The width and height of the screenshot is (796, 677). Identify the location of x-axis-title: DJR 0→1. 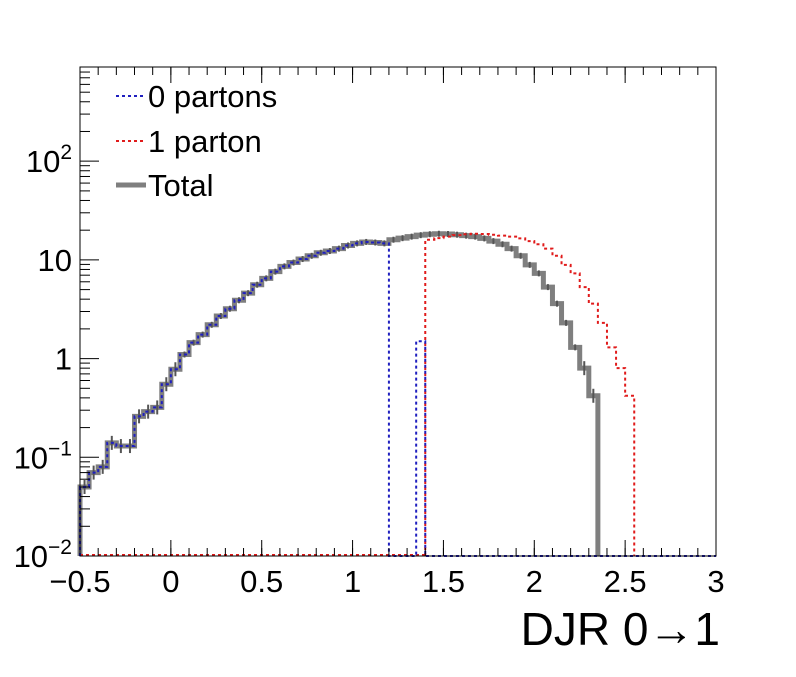
(620, 629).